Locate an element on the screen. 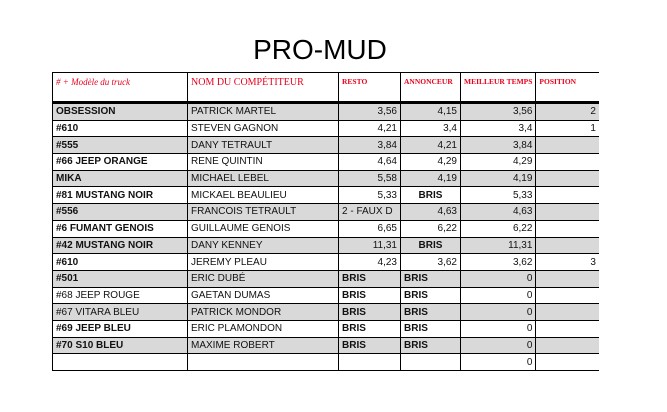  cell-competitor: GAETAN DUMAS is located at coordinates (263, 295).